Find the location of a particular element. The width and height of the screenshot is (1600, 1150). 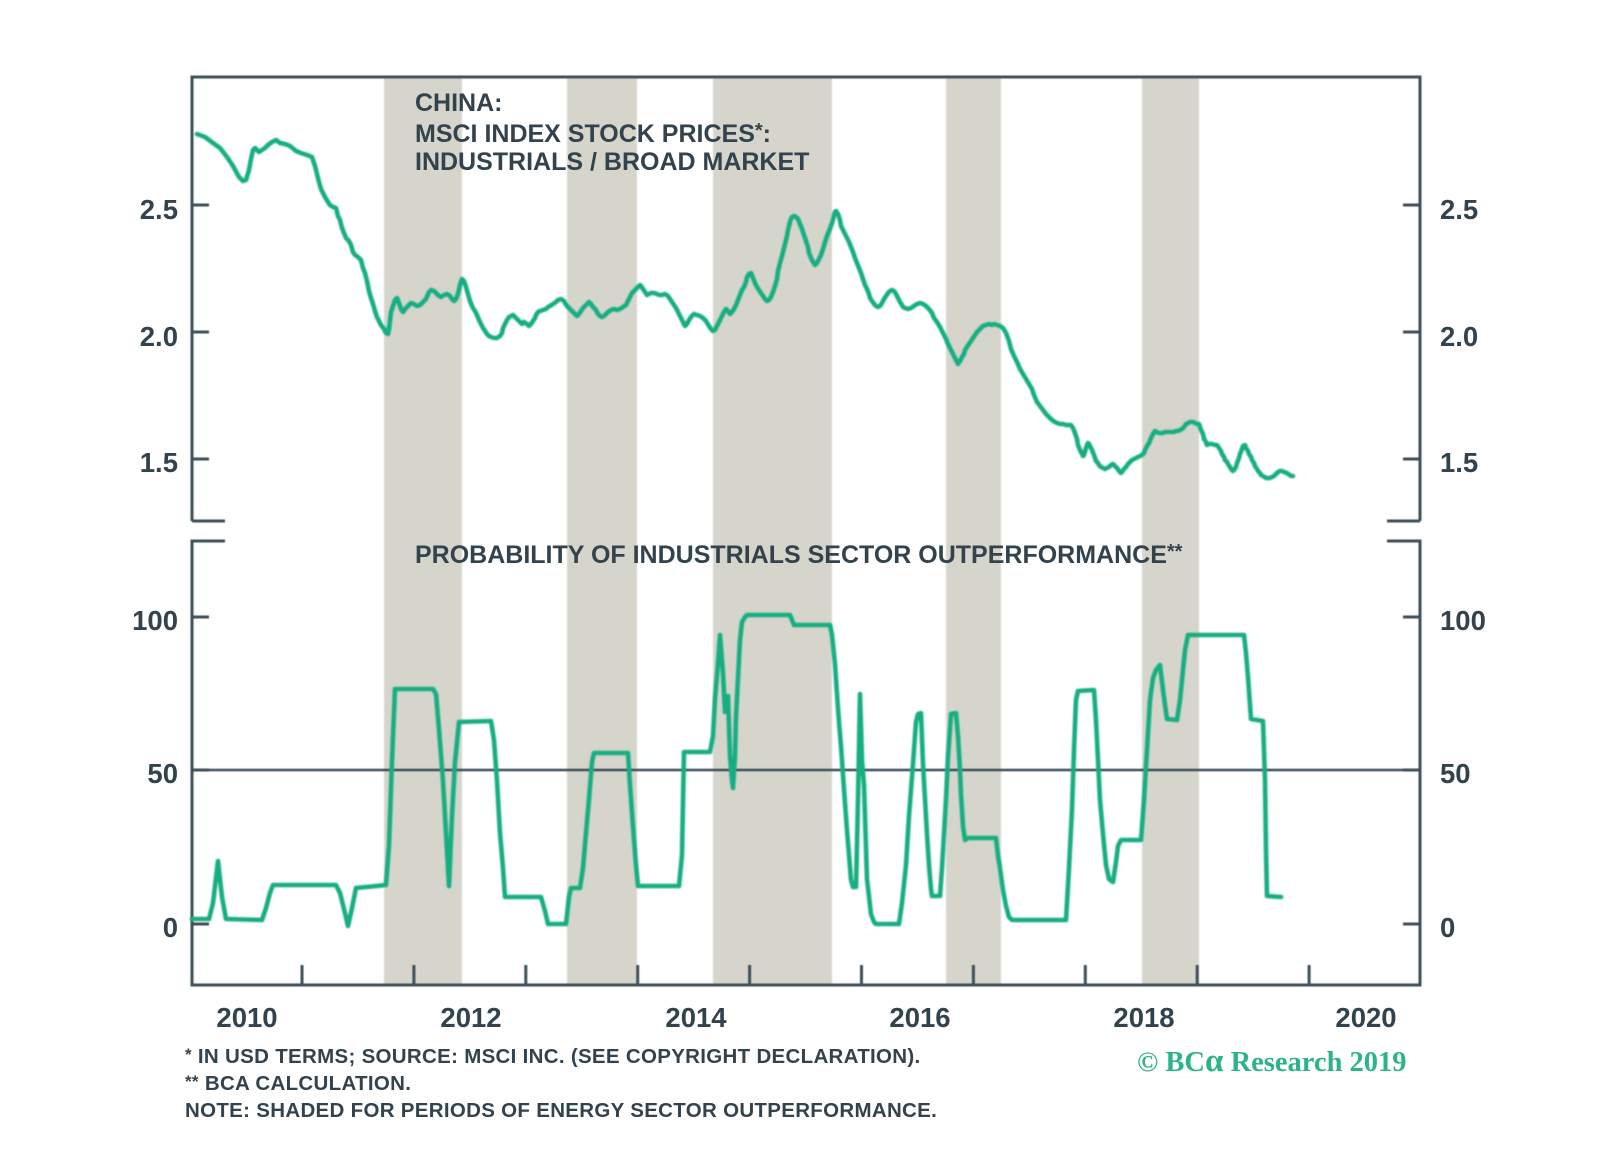

svg-text: INDUSTRIALS / BROAD MARKET is located at coordinates (612, 162).